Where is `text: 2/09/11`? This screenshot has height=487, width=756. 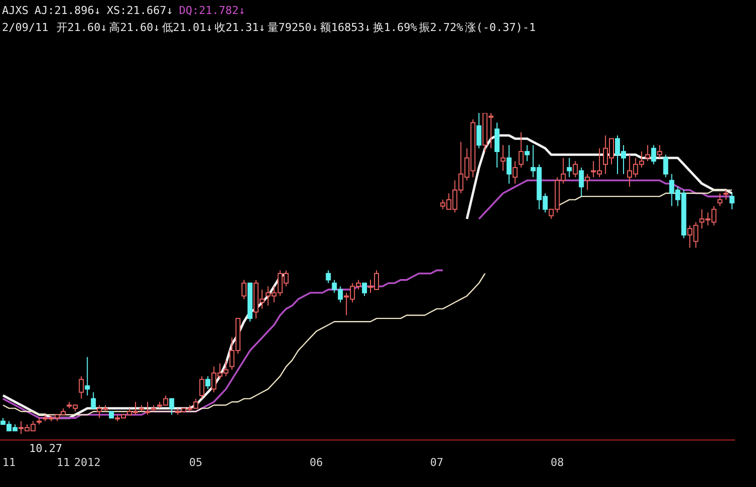
text: 2/09/11 is located at coordinates (25, 27).